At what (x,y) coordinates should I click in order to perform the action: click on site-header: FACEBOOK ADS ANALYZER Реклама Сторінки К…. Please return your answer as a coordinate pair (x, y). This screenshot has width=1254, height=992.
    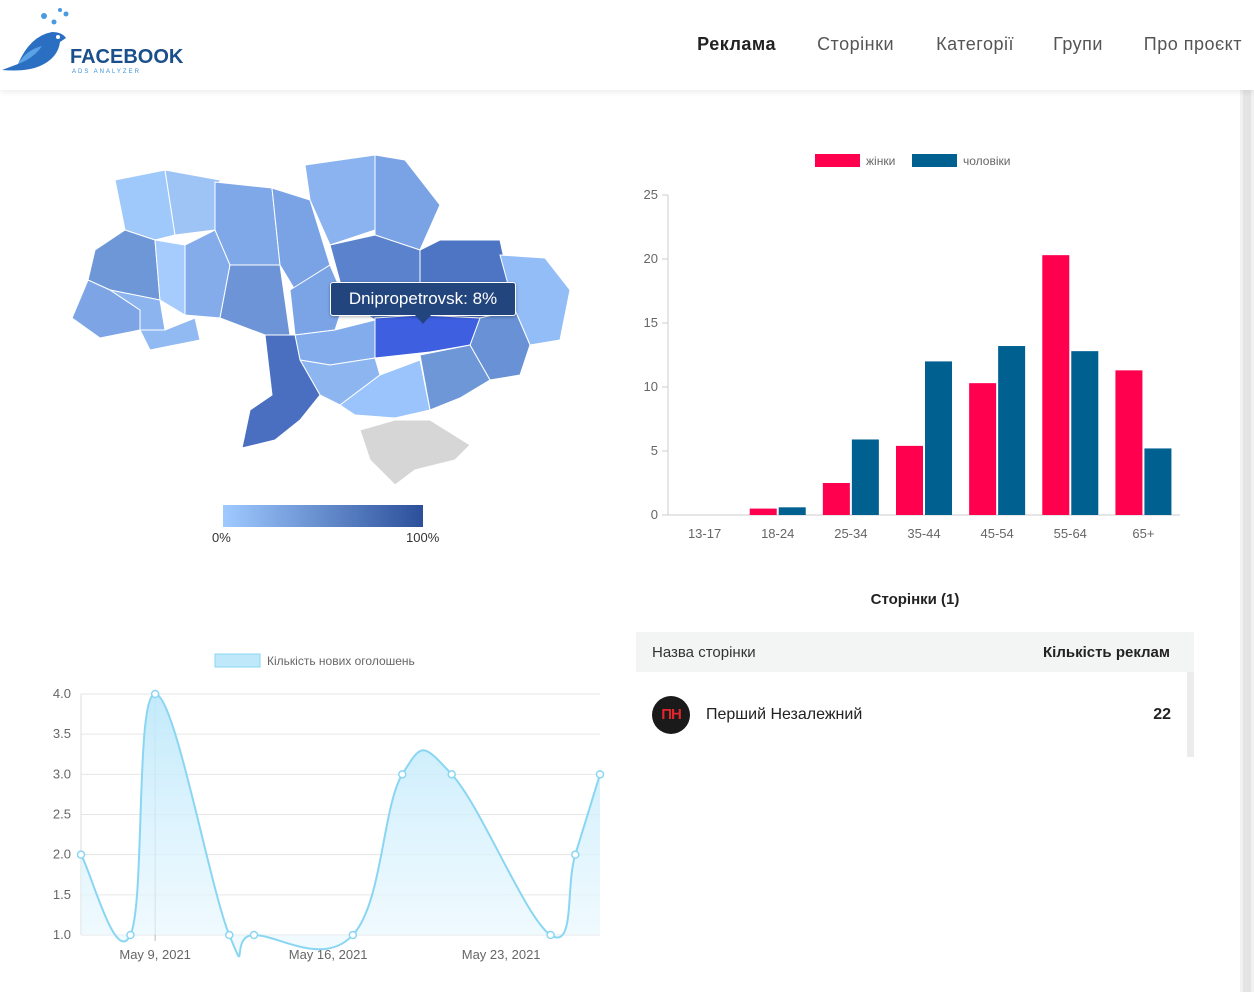
    Looking at the image, I should click on (627, 45).